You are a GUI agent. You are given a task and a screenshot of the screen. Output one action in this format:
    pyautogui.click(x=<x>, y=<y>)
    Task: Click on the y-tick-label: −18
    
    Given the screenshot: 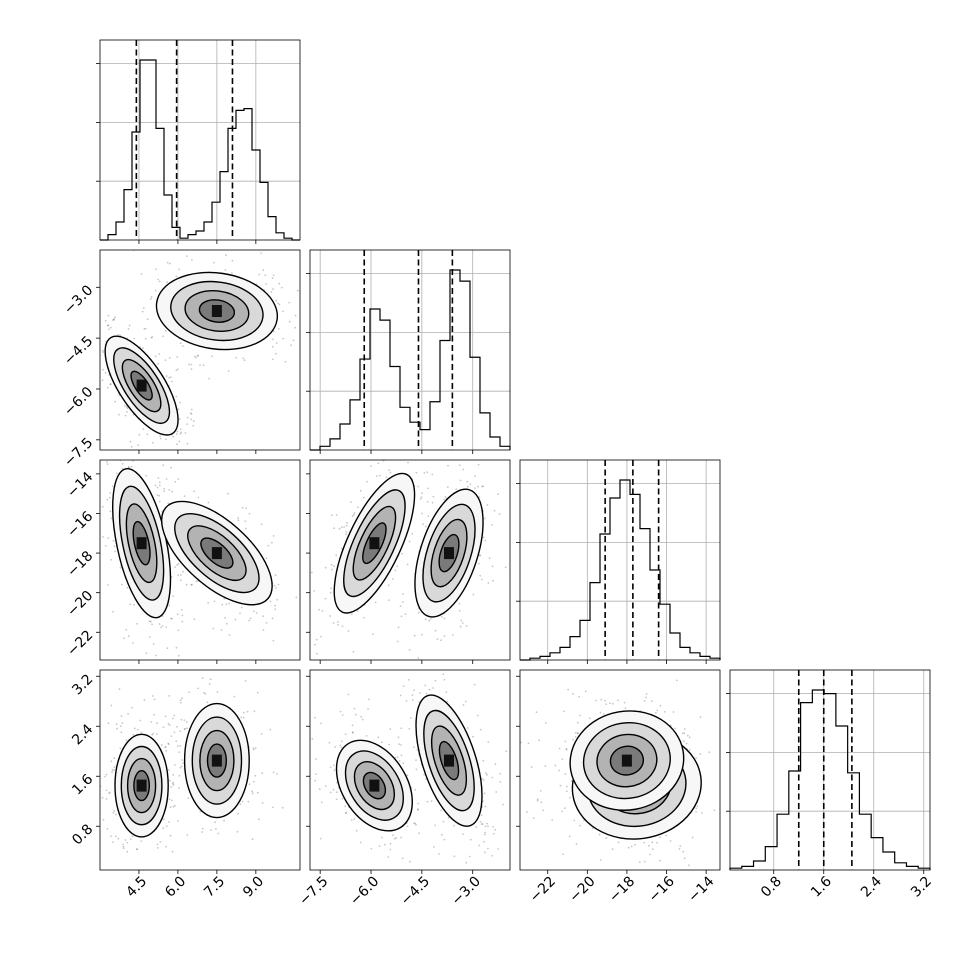 What is the action you would take?
    pyautogui.click(x=80, y=564)
    